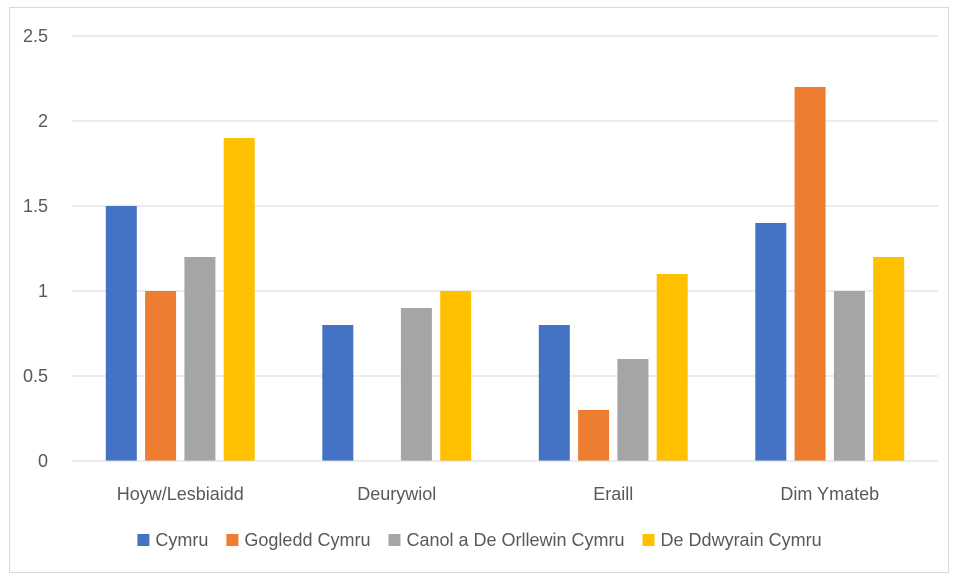 The image size is (959, 579). What do you see at coordinates (515, 540) in the screenshot?
I see `legend-label: Canol a De Orllewin Cymru` at bounding box center [515, 540].